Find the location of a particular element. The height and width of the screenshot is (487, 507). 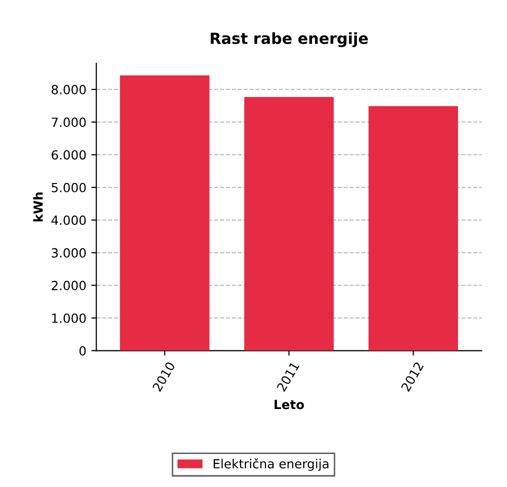

y-tick-label: 7.000 is located at coordinates (69, 123).